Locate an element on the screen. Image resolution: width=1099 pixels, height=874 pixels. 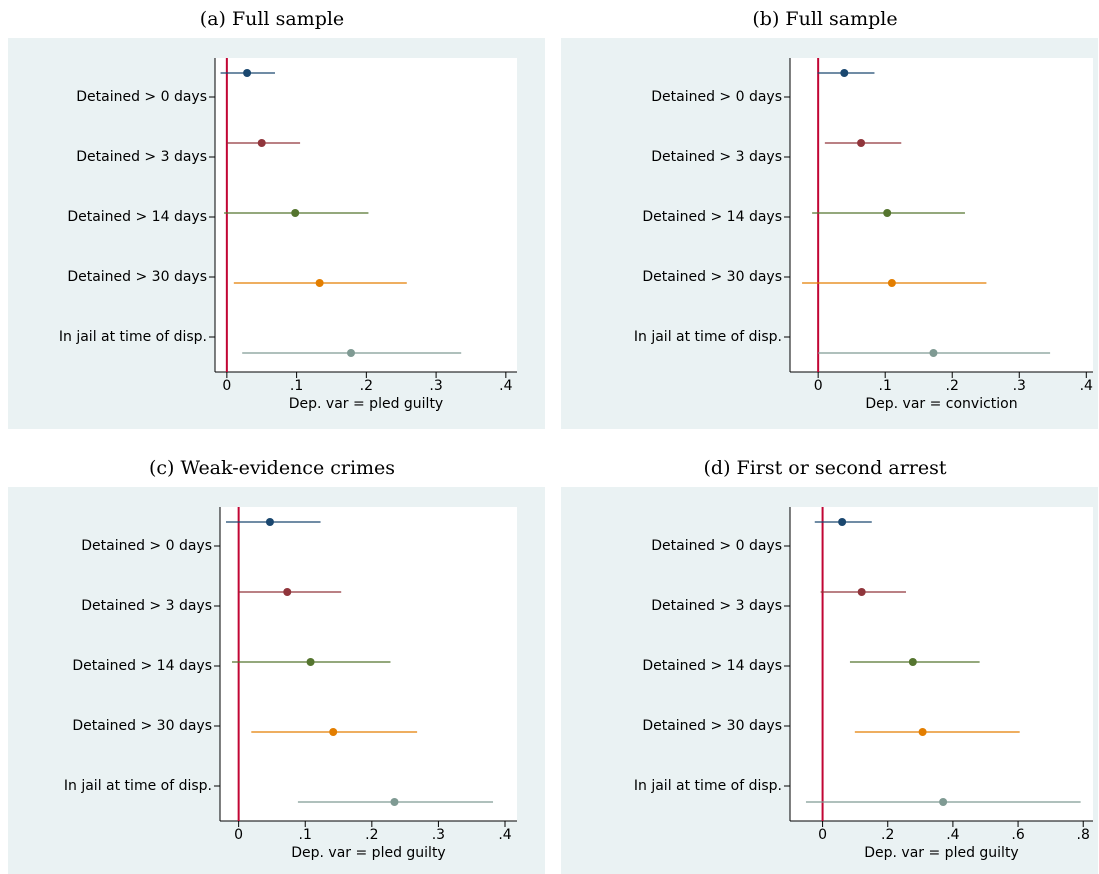
x-axis-label: Dep. var = conviction is located at coordinates (941, 404).